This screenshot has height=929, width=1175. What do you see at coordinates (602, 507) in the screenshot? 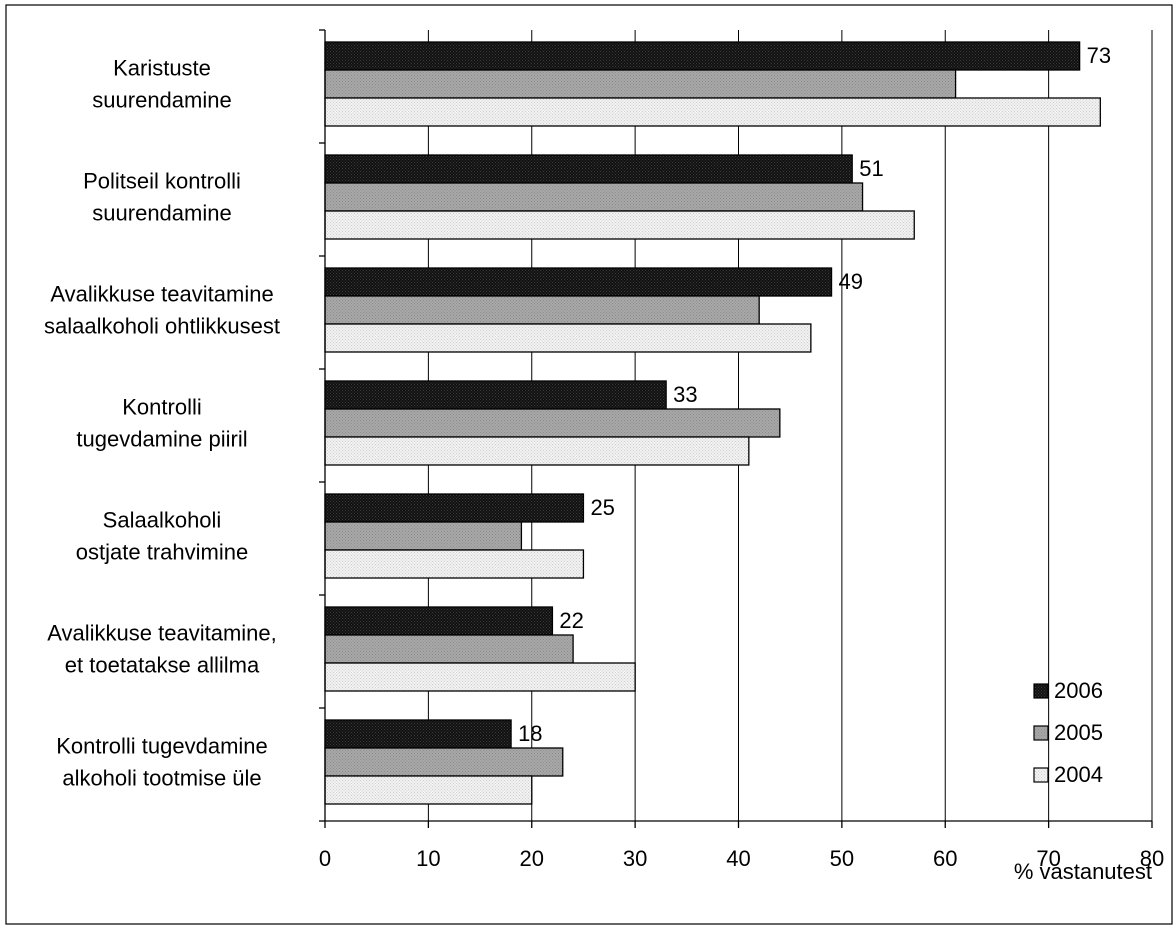
I see `data-label: 25` at bounding box center [602, 507].